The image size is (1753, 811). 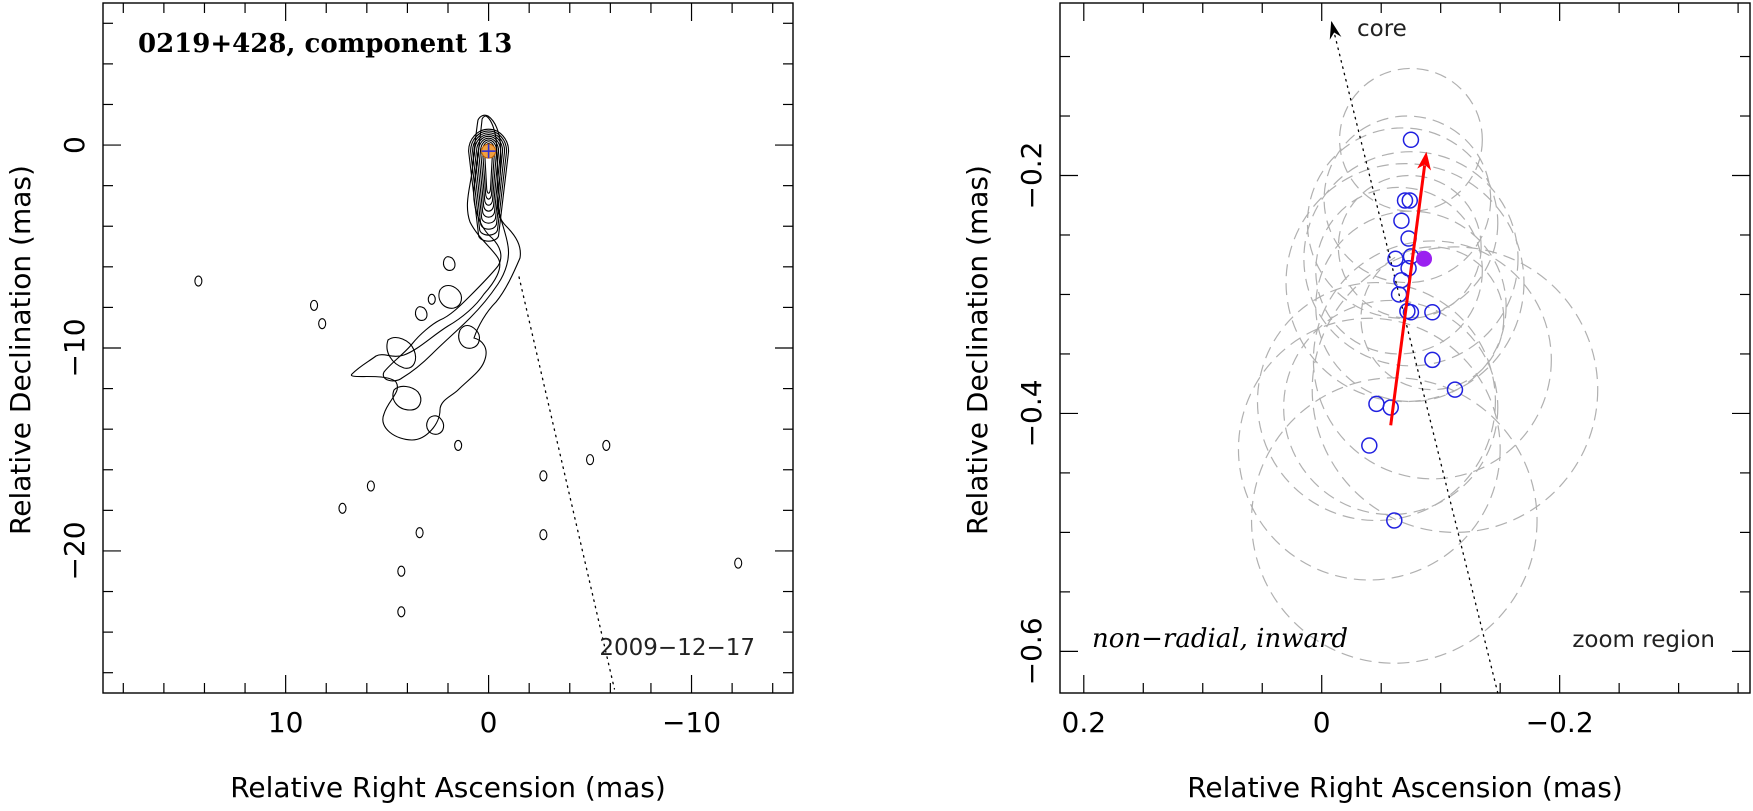 I want to click on left-x-tick-labels: 10 0 −10, so click(x=494, y=722).